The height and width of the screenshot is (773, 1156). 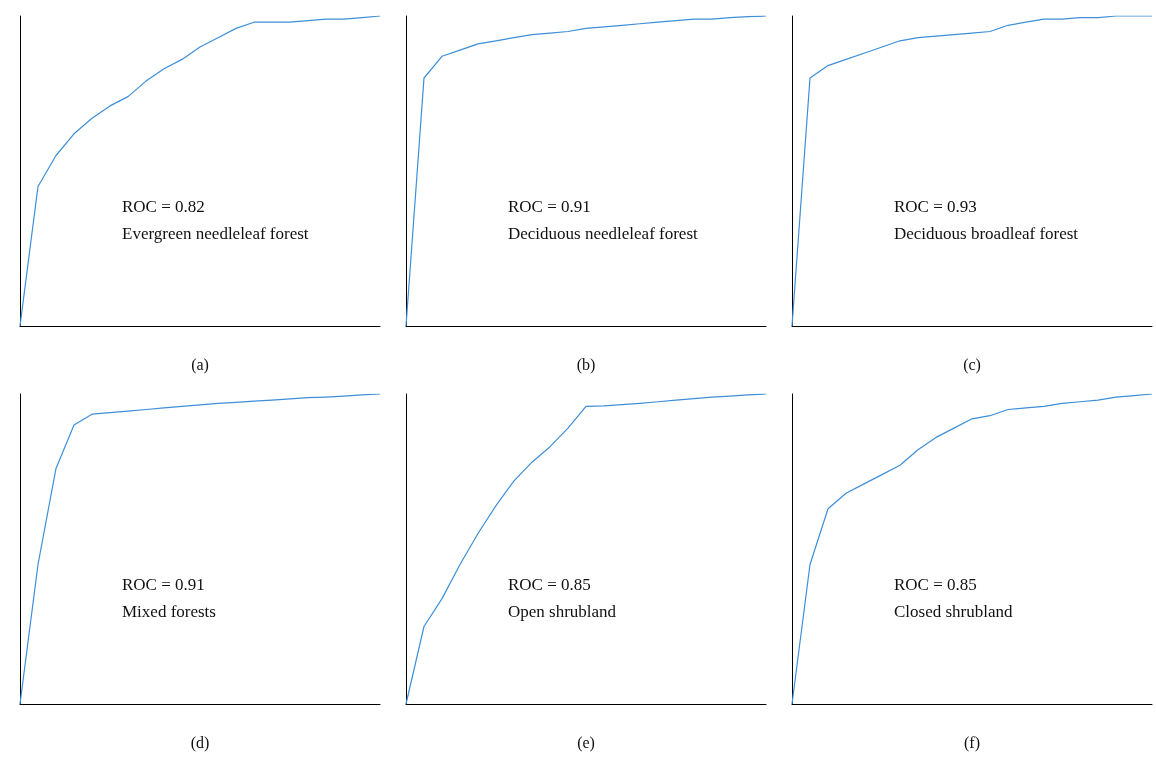 I want to click on x-axis-title: (d), so click(x=200, y=742).